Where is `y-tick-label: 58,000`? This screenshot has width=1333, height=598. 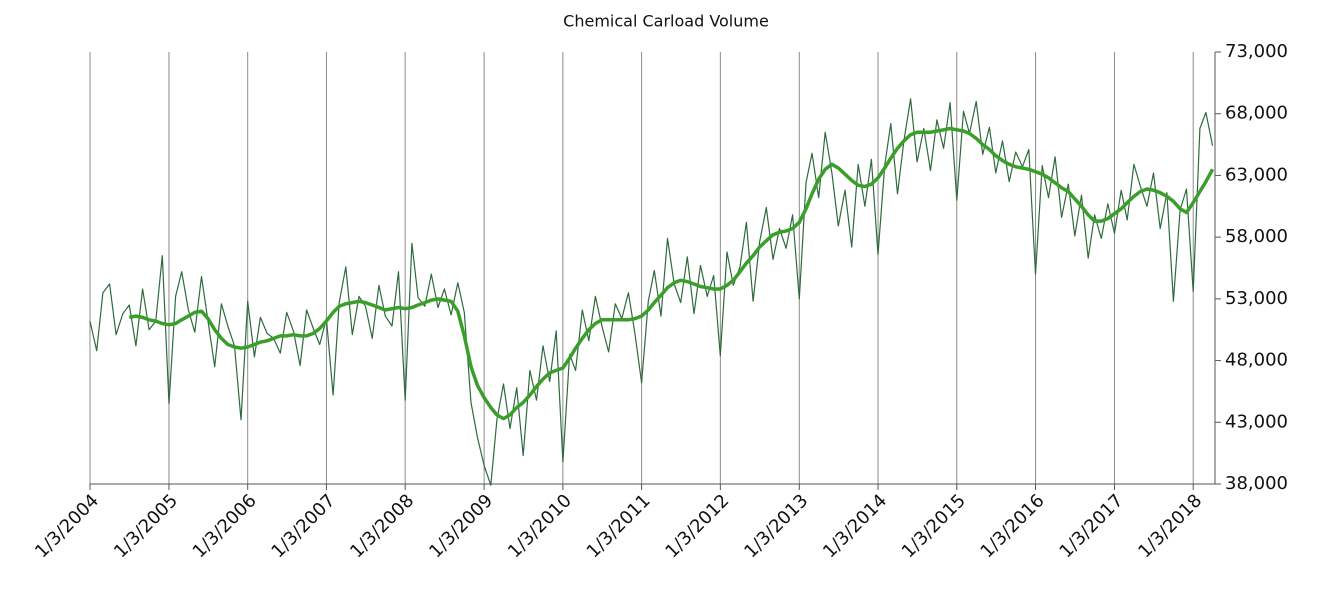 y-tick-label: 58,000 is located at coordinates (1256, 236).